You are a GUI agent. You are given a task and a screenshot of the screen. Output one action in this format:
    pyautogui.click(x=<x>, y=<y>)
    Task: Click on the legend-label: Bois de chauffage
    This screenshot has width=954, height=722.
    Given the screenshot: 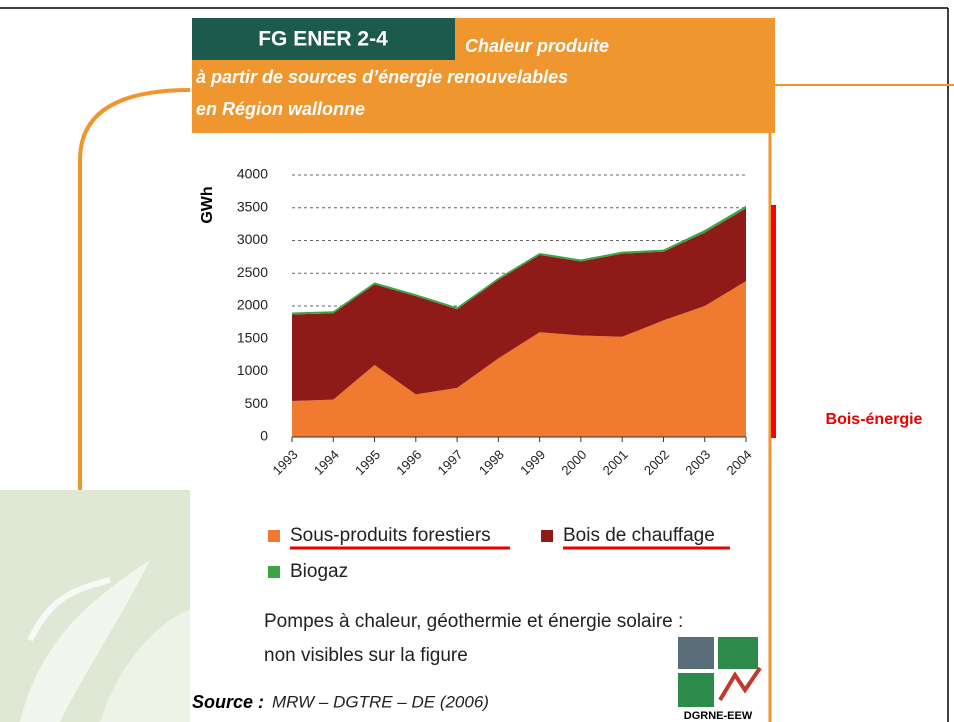 What is the action you would take?
    pyautogui.click(x=639, y=535)
    